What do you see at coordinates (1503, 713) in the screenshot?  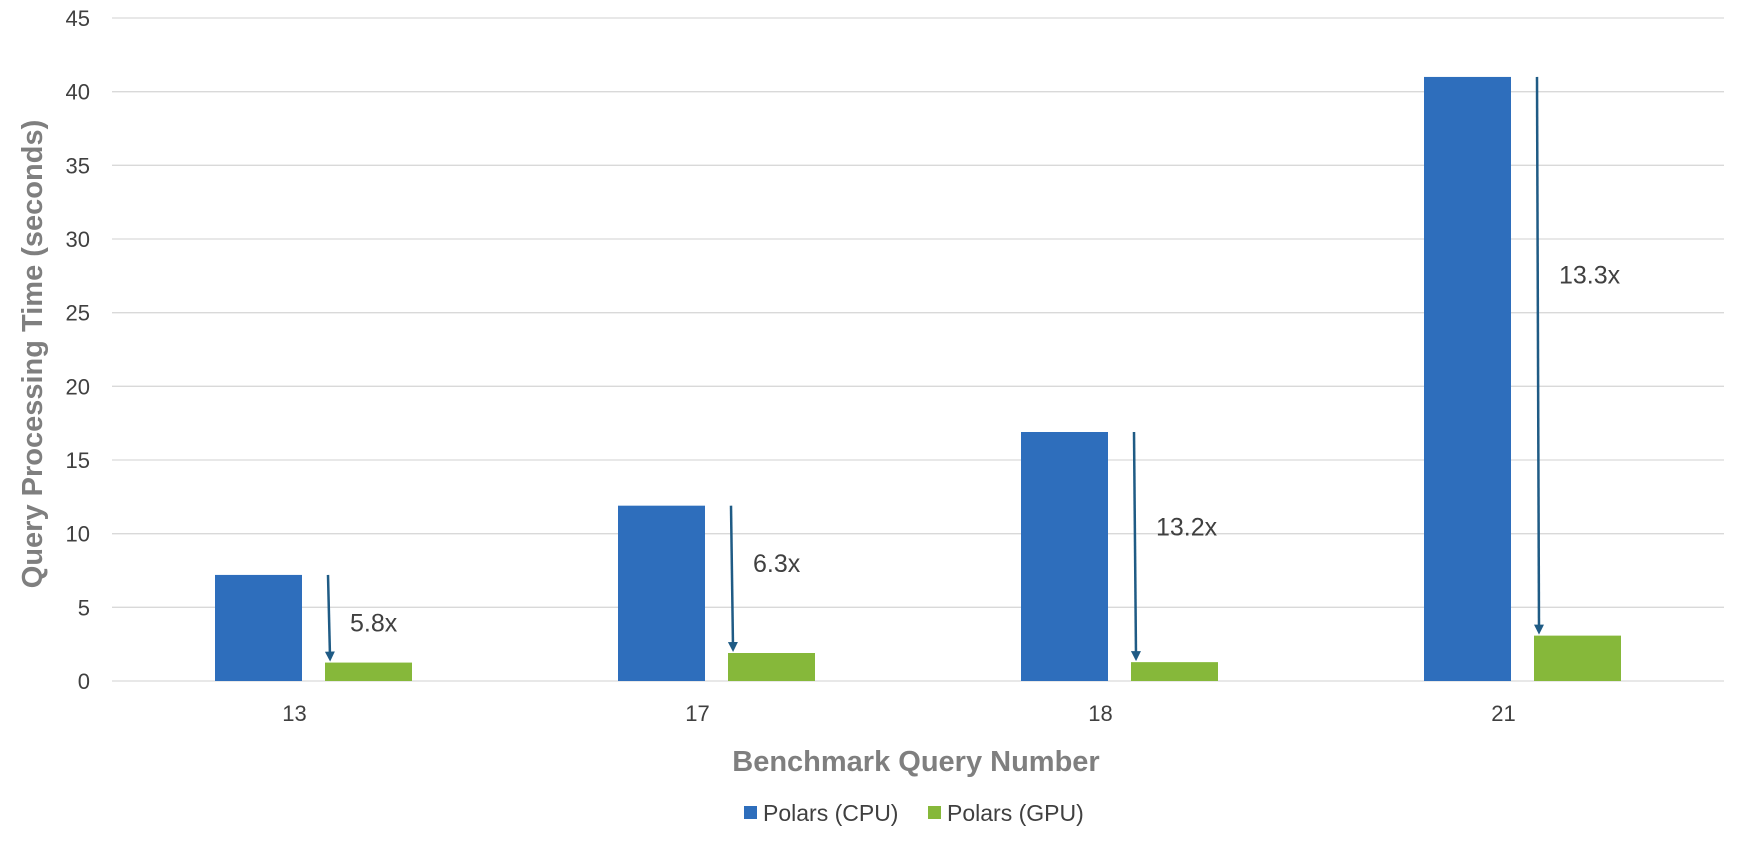 I see `x-tick-label: 21` at bounding box center [1503, 713].